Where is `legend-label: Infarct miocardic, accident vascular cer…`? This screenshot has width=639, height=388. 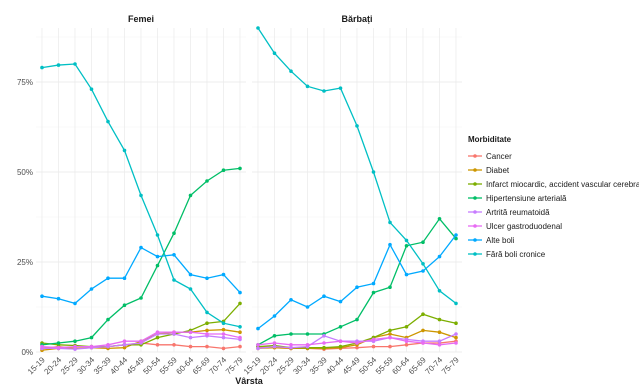
legend-label: Infarct miocardic, accident vascular cer… is located at coordinates (562, 184).